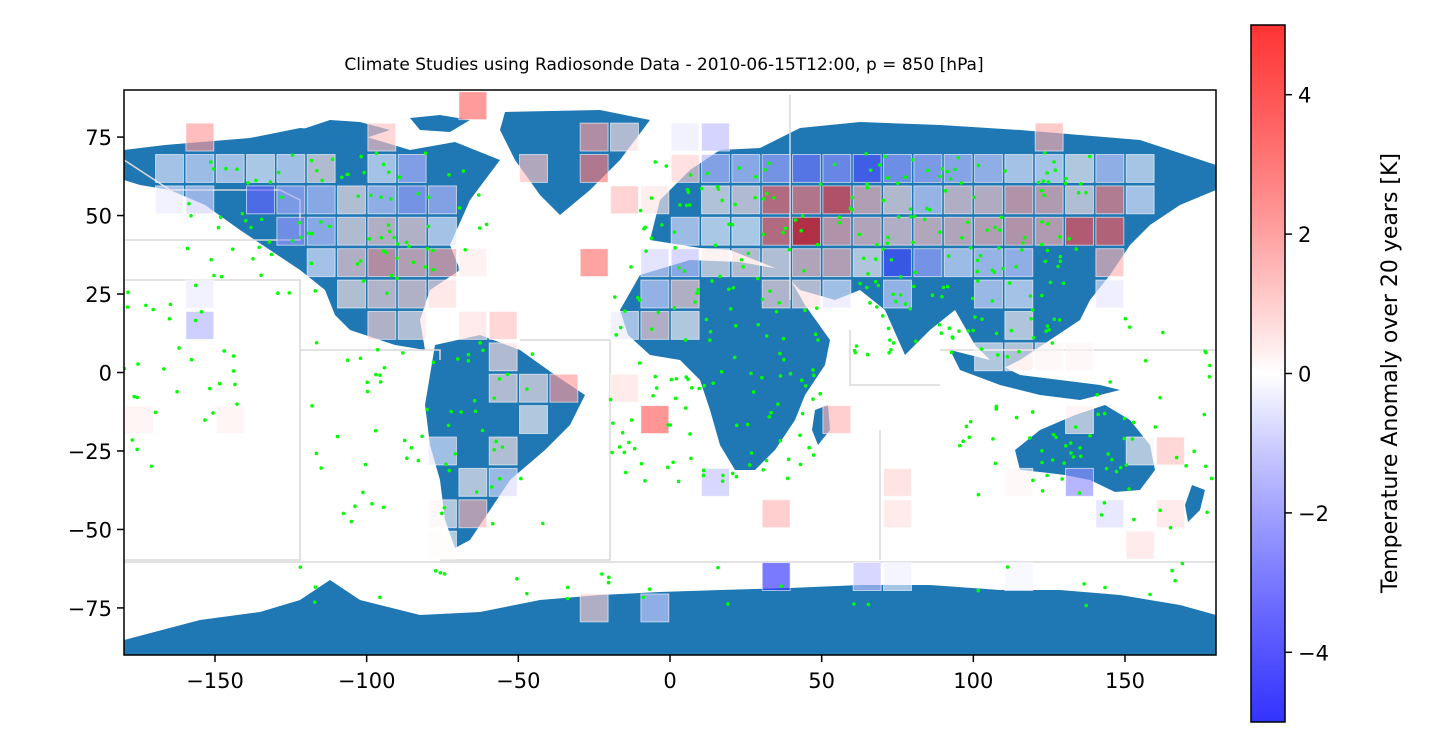  I want to click on y-tick-label: 25, so click(98, 295).